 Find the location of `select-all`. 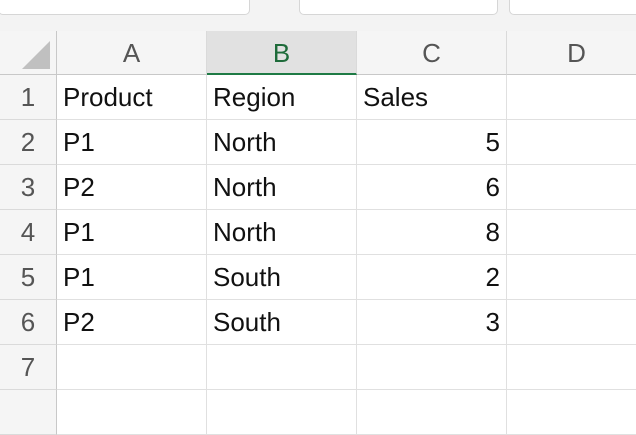

select-all is located at coordinates (28, 53).